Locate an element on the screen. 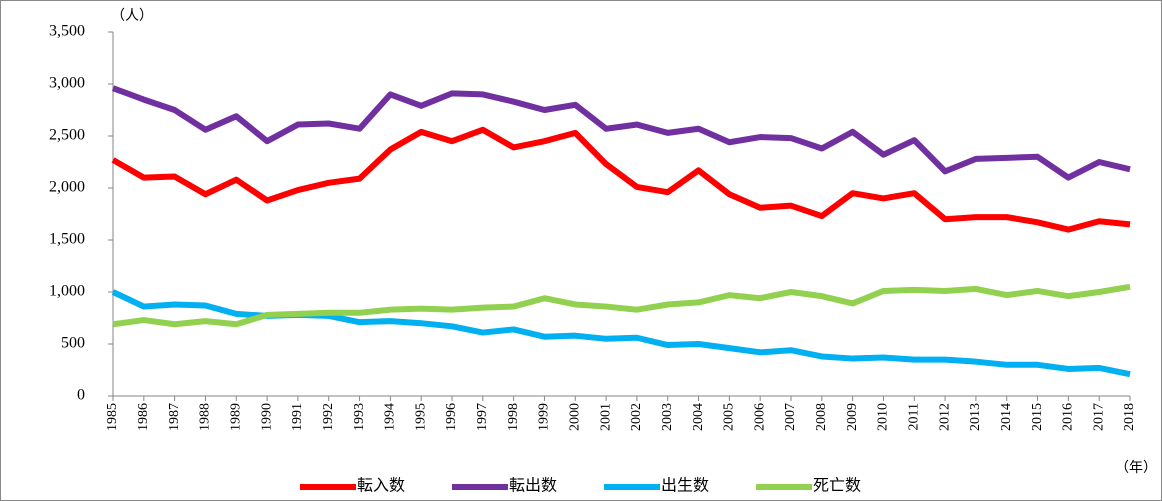 This screenshot has height=501, width=1162. y-tick-label: 1,500 is located at coordinates (67, 239).